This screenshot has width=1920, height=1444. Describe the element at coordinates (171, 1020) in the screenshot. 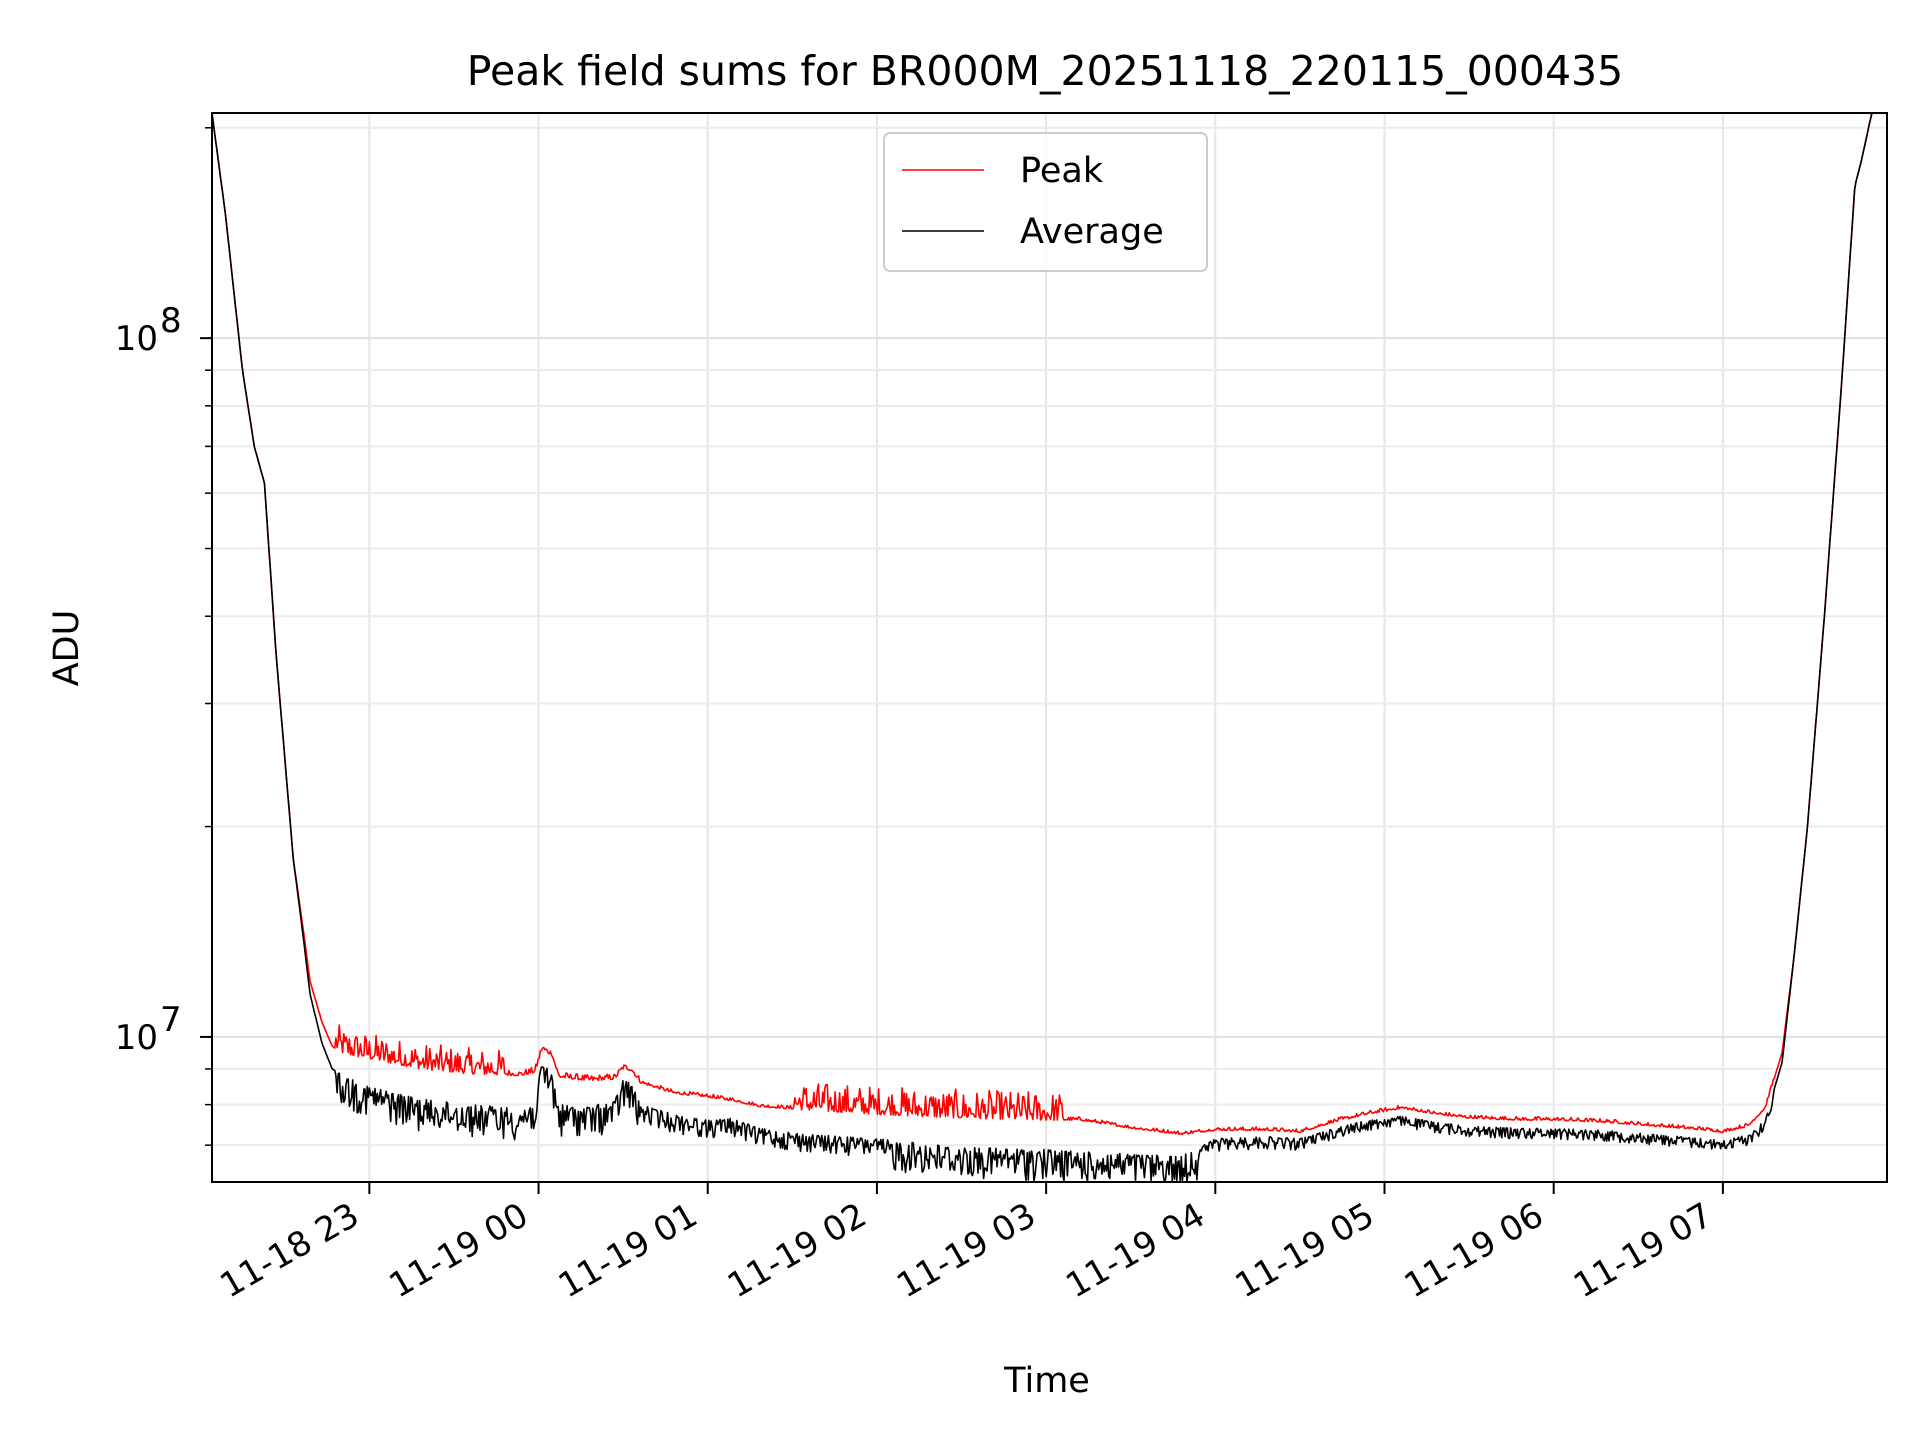

I see `y-tick-exponent: 7` at that location.